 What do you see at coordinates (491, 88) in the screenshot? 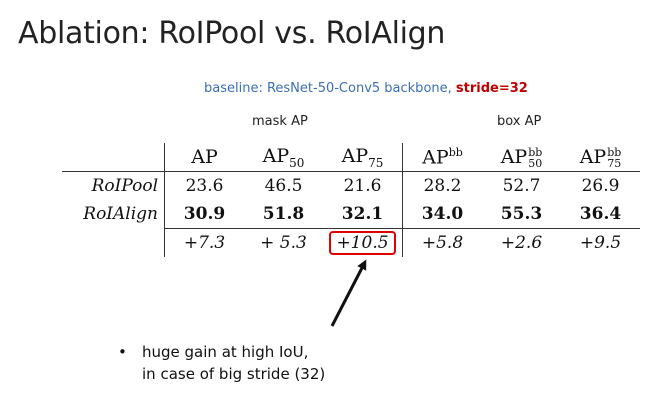
I see `subtitle-stride: stride=32` at bounding box center [491, 88].